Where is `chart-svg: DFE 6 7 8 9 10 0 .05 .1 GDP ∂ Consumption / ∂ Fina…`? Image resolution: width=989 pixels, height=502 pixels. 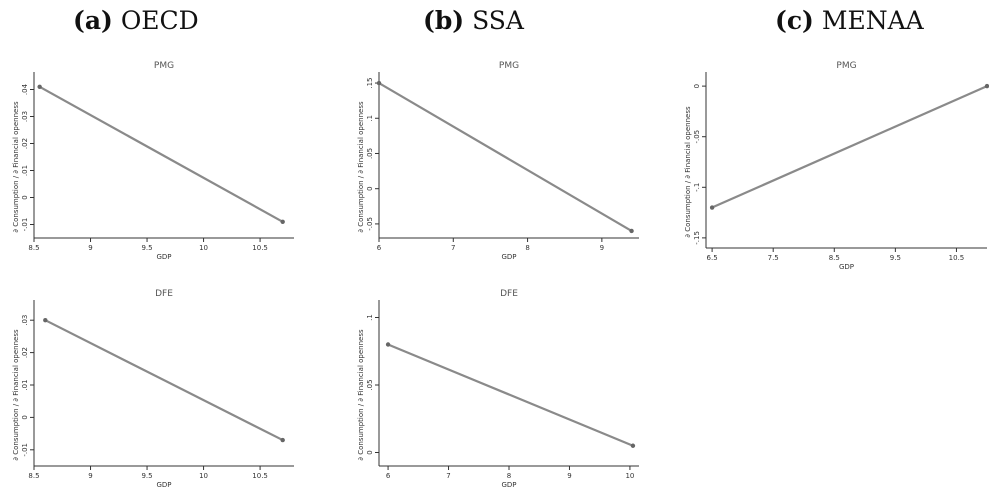 chart-svg: DFE 6 7 8 9 10 0 .05 .1 GDP ∂ Consumption / ∂ Fina… is located at coordinates (498, 389).